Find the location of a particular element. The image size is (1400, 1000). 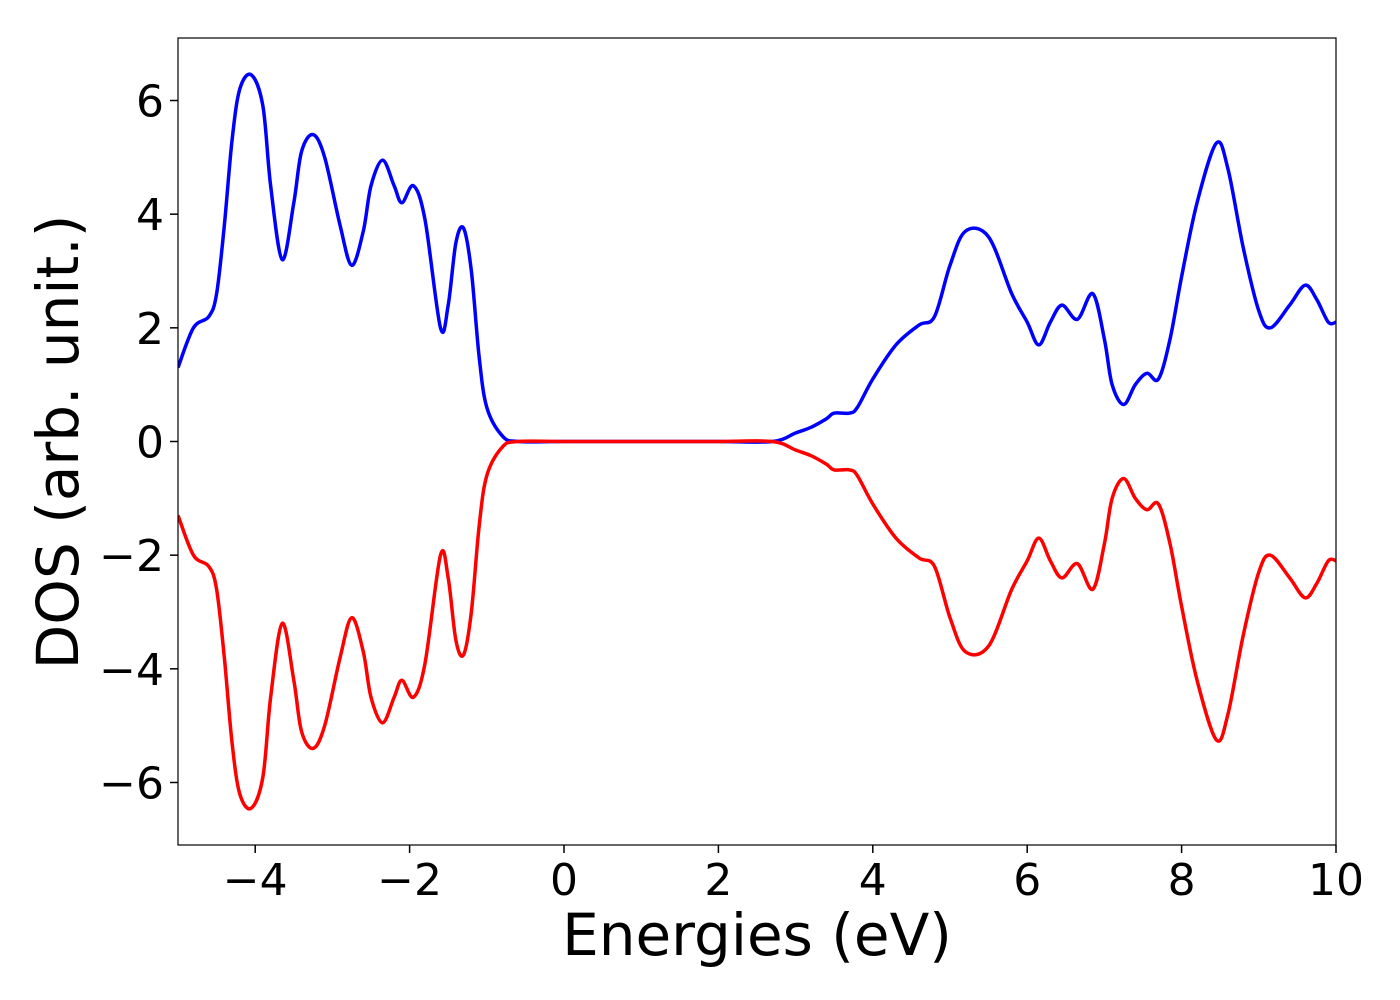

y-tick-label: 2 is located at coordinates (150, 329).